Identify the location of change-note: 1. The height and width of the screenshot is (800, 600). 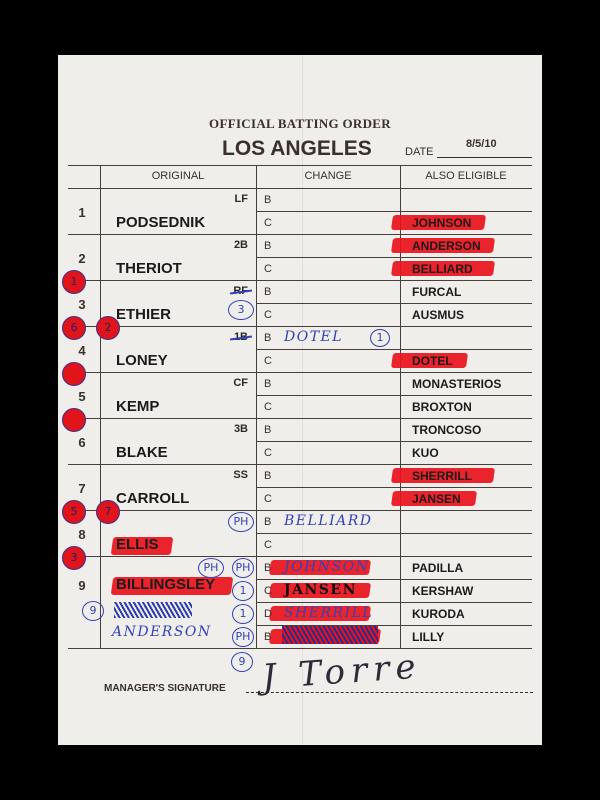
(380, 338).